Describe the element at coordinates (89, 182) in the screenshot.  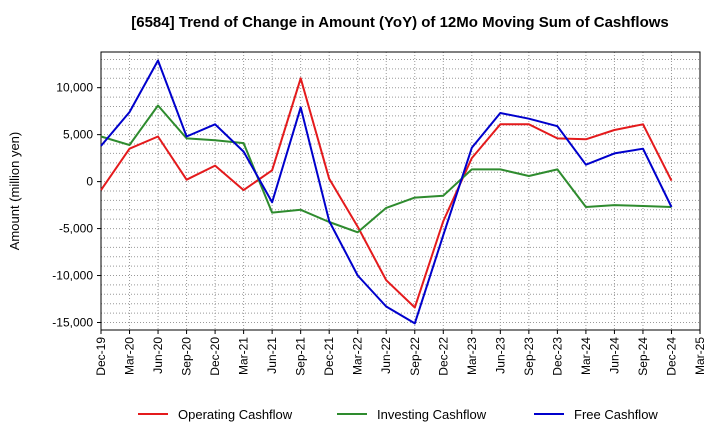
I see `y-tick-label: 0` at that location.